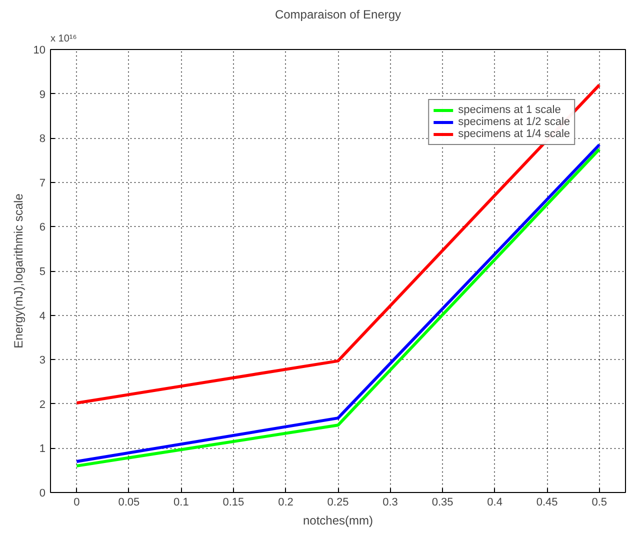  What do you see at coordinates (390, 502) in the screenshot?
I see `x-tick-label: 0.3` at bounding box center [390, 502].